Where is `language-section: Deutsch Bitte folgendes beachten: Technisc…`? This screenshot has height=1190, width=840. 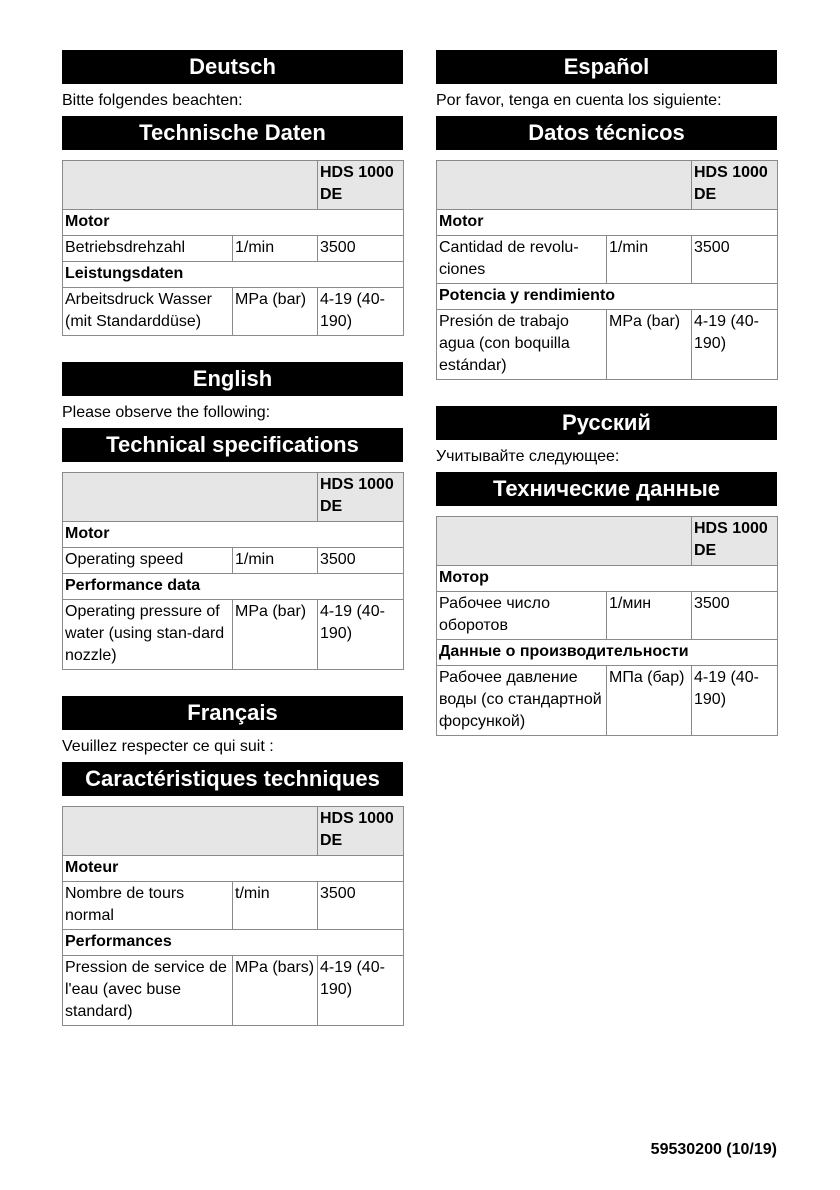
language-section: Deutsch Bitte folgendes beachten: Technisc… is located at coordinates (233, 193).